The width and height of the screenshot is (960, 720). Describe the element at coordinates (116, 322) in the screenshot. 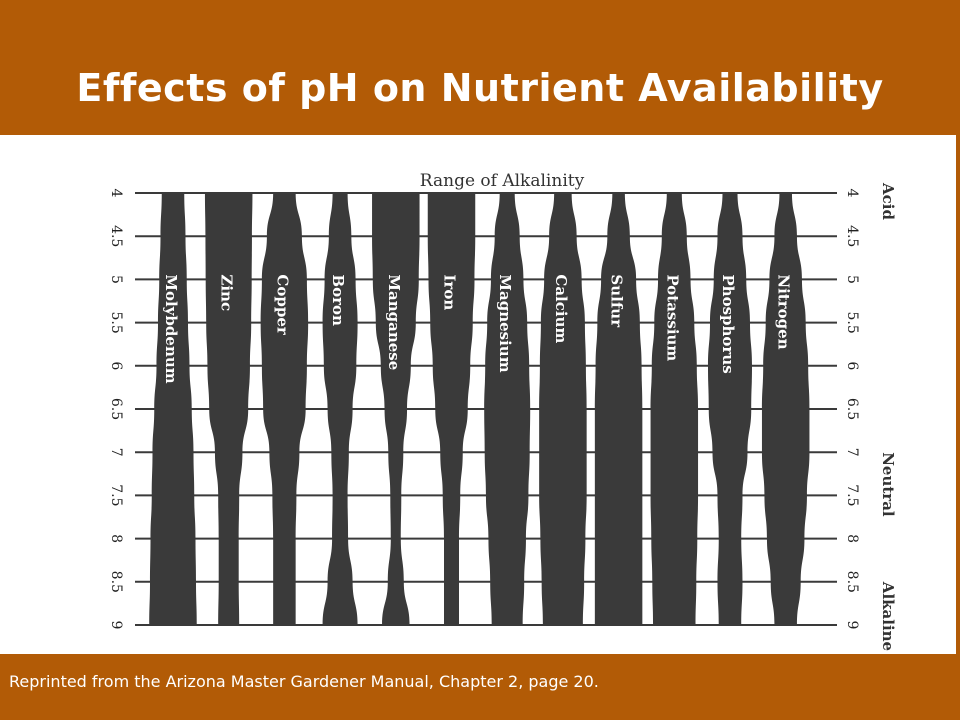

I see `ph-tick-left: 5.5` at that location.